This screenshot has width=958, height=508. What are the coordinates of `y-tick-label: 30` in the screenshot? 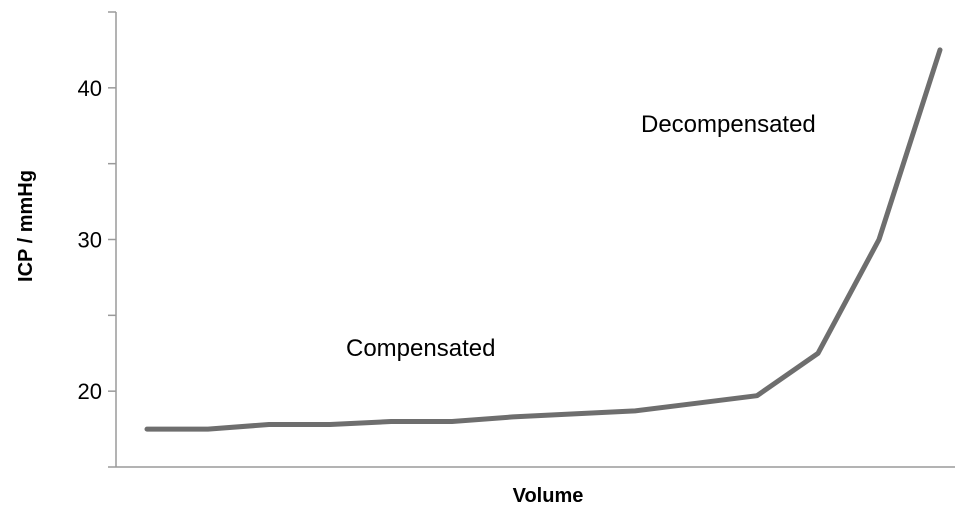 It's located at (90, 240).